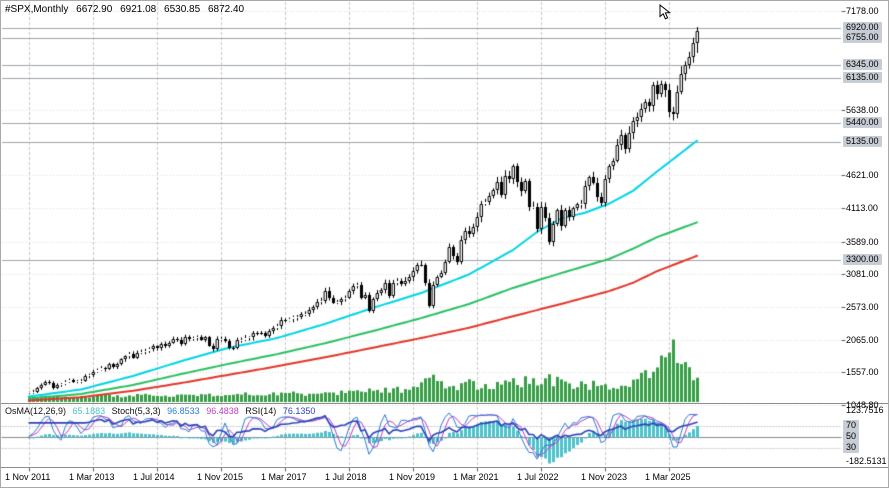 The image size is (889, 488). What do you see at coordinates (299, 411) in the screenshot?
I see `rsi-value: 76.1350` at bounding box center [299, 411].